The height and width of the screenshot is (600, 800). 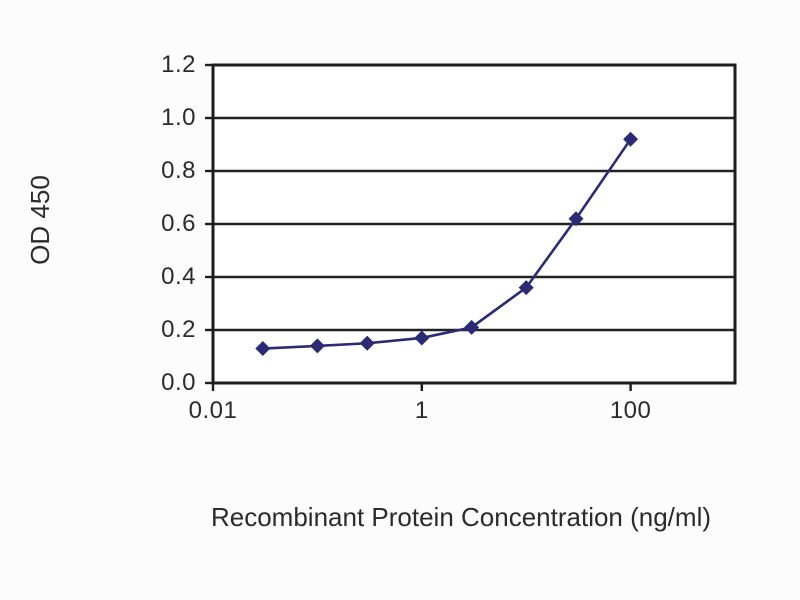 I want to click on y-tick-label: 0.8, so click(x=178, y=170).